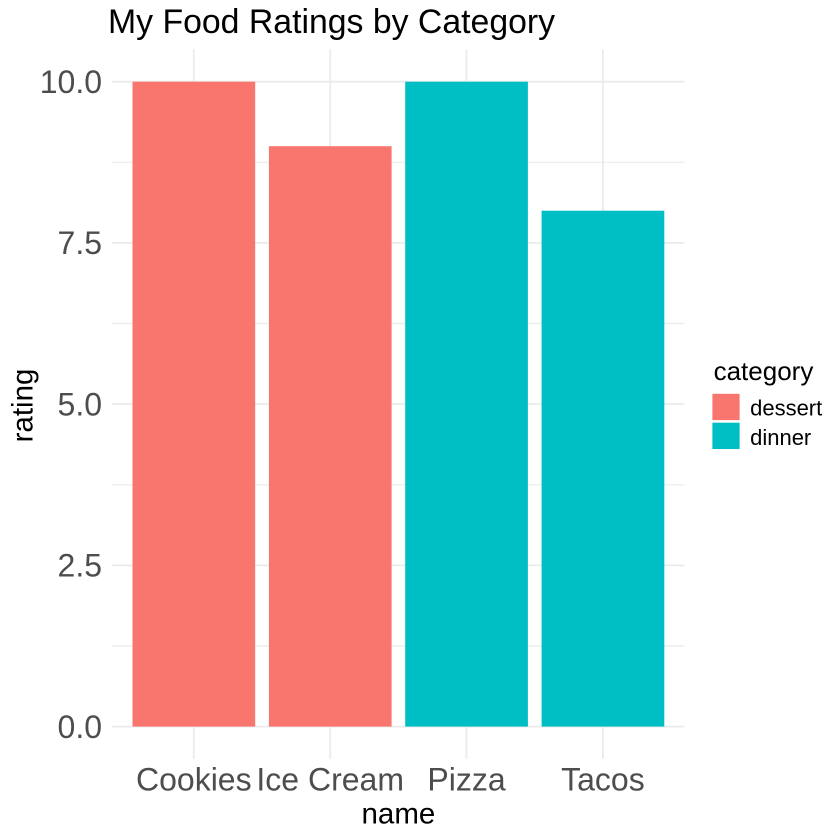 The width and height of the screenshot is (840, 840). What do you see at coordinates (399, 813) in the screenshot?
I see `svg-text: name` at bounding box center [399, 813].